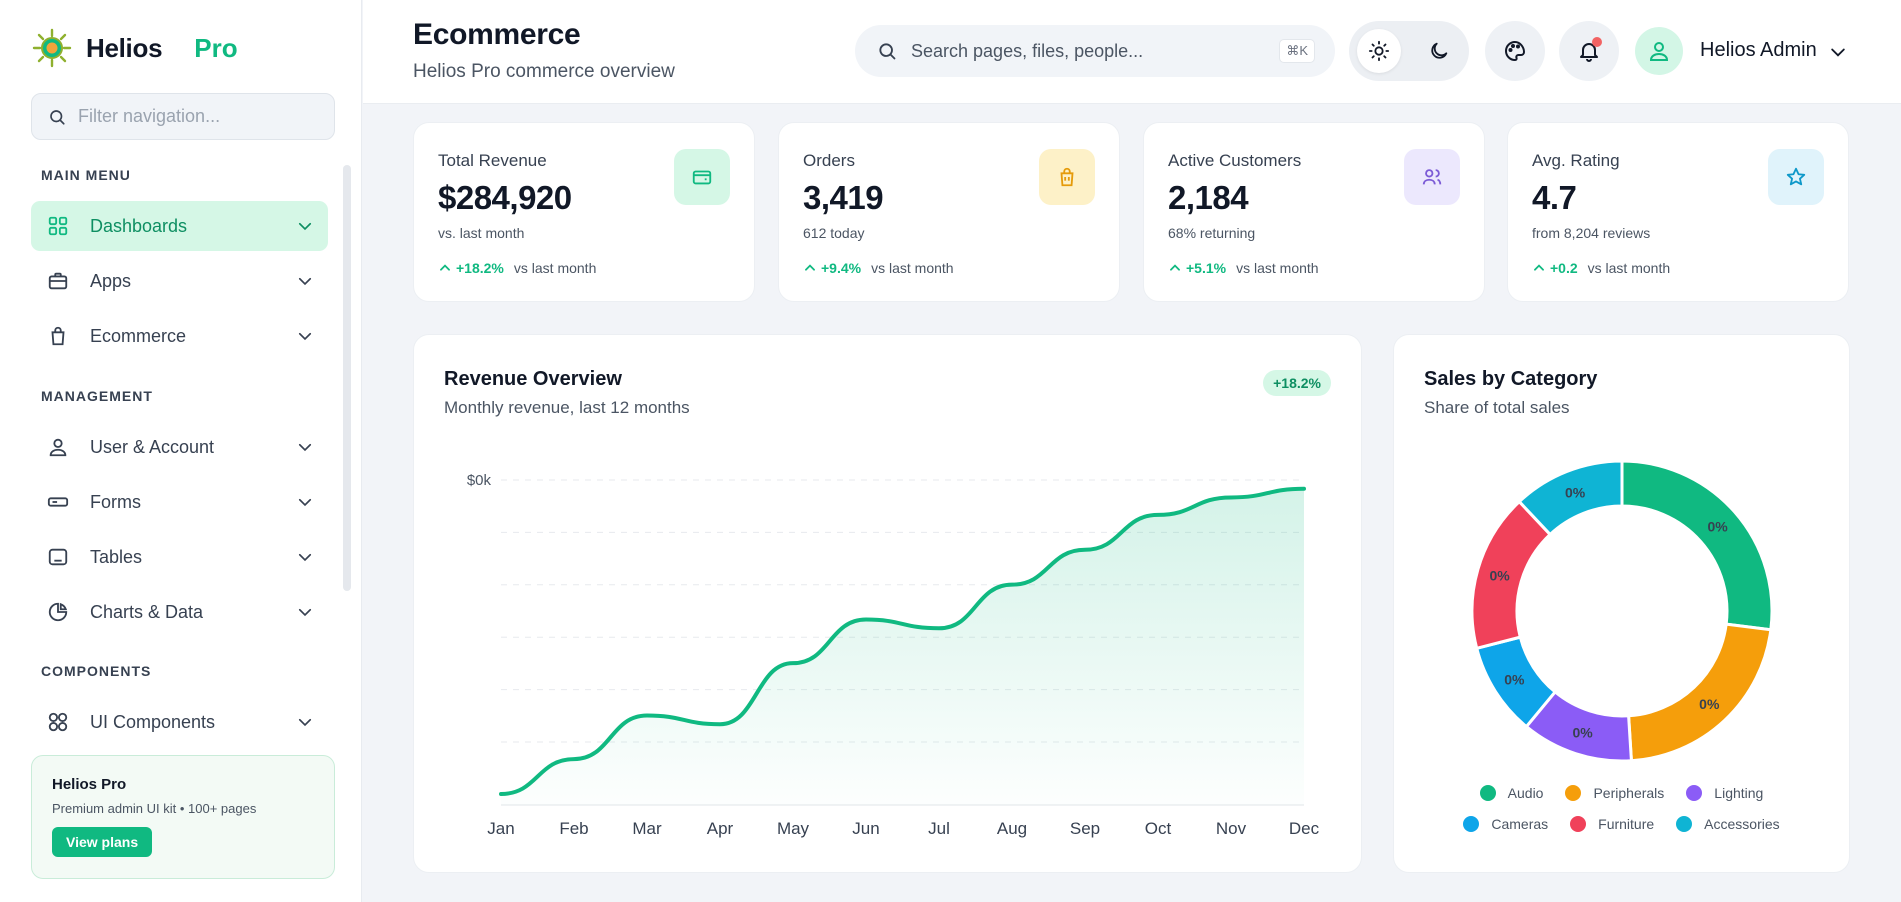  What do you see at coordinates (1700, 692) in the screenshot?
I see `donut-slice-peripherals` at bounding box center [1700, 692].